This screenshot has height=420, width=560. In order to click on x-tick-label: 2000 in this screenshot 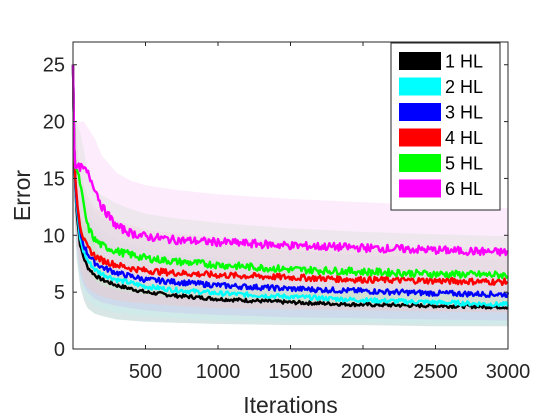, I will do `click(363, 372)`.